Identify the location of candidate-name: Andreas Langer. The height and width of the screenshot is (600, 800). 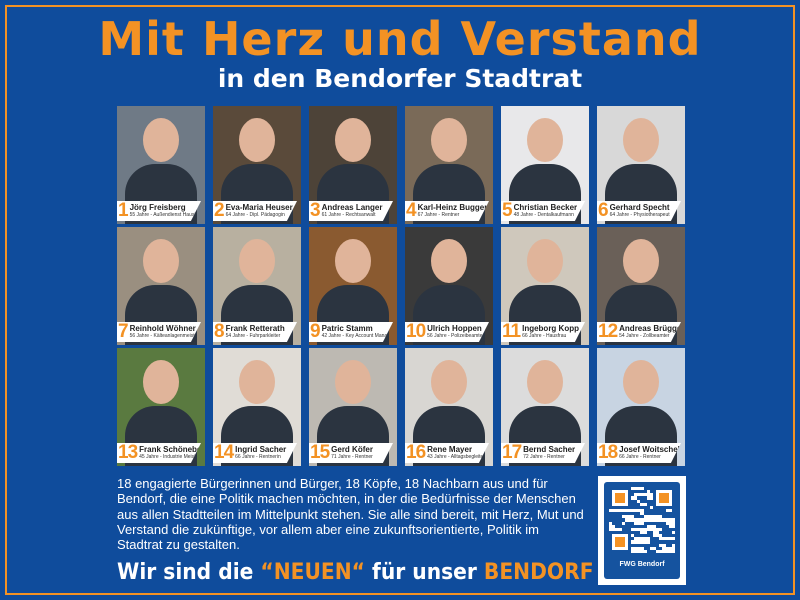
(352, 207).